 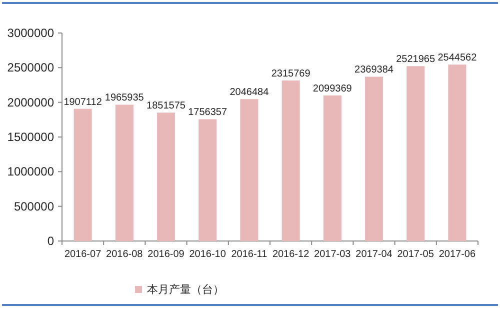 I want to click on data-label: 1965935, so click(x=124, y=98).